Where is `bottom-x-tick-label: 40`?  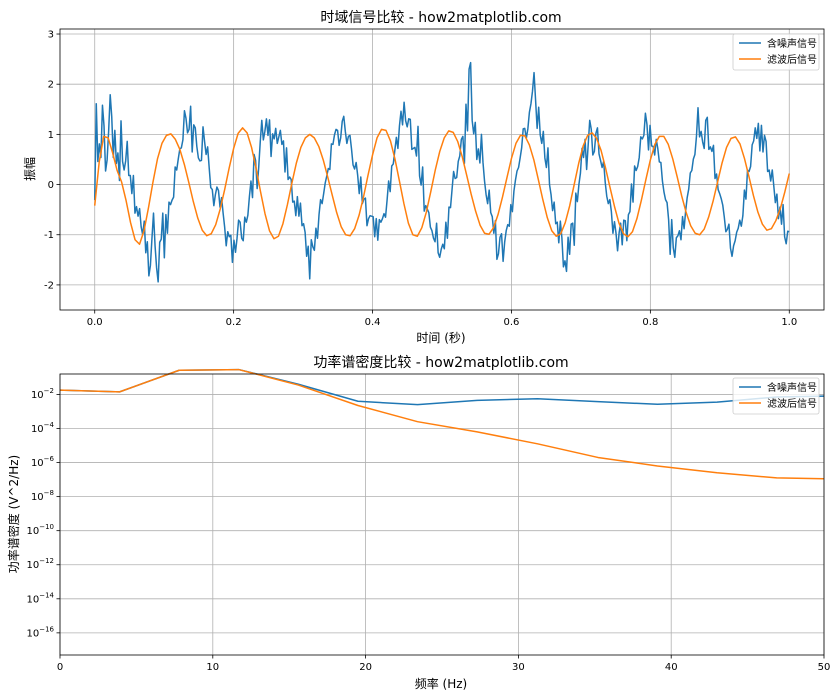 bottom-x-tick-label: 40 is located at coordinates (671, 667).